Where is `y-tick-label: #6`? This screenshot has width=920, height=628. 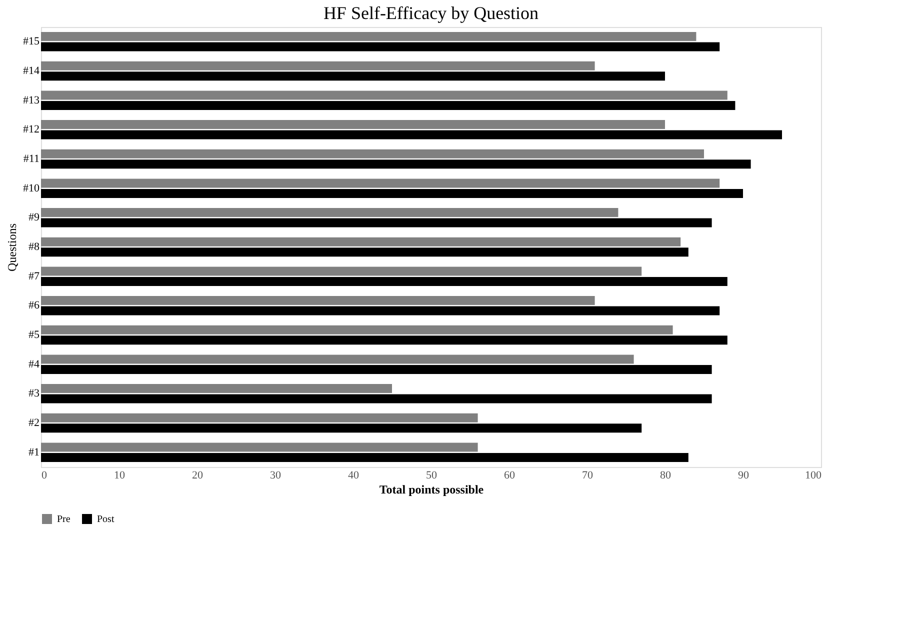 y-tick-label: #6 is located at coordinates (34, 306).